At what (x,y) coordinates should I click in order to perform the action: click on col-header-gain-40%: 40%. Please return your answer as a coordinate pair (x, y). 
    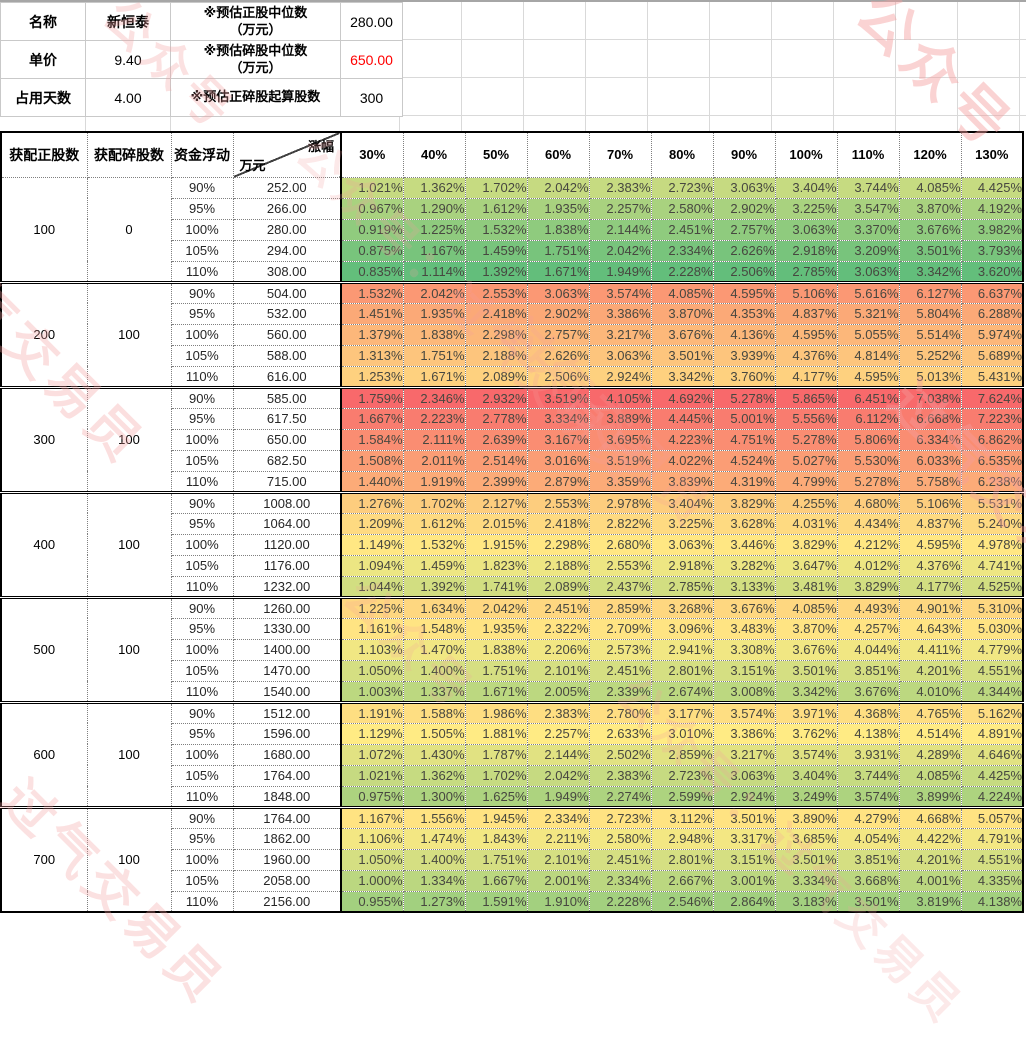
    Looking at the image, I should click on (434, 154).